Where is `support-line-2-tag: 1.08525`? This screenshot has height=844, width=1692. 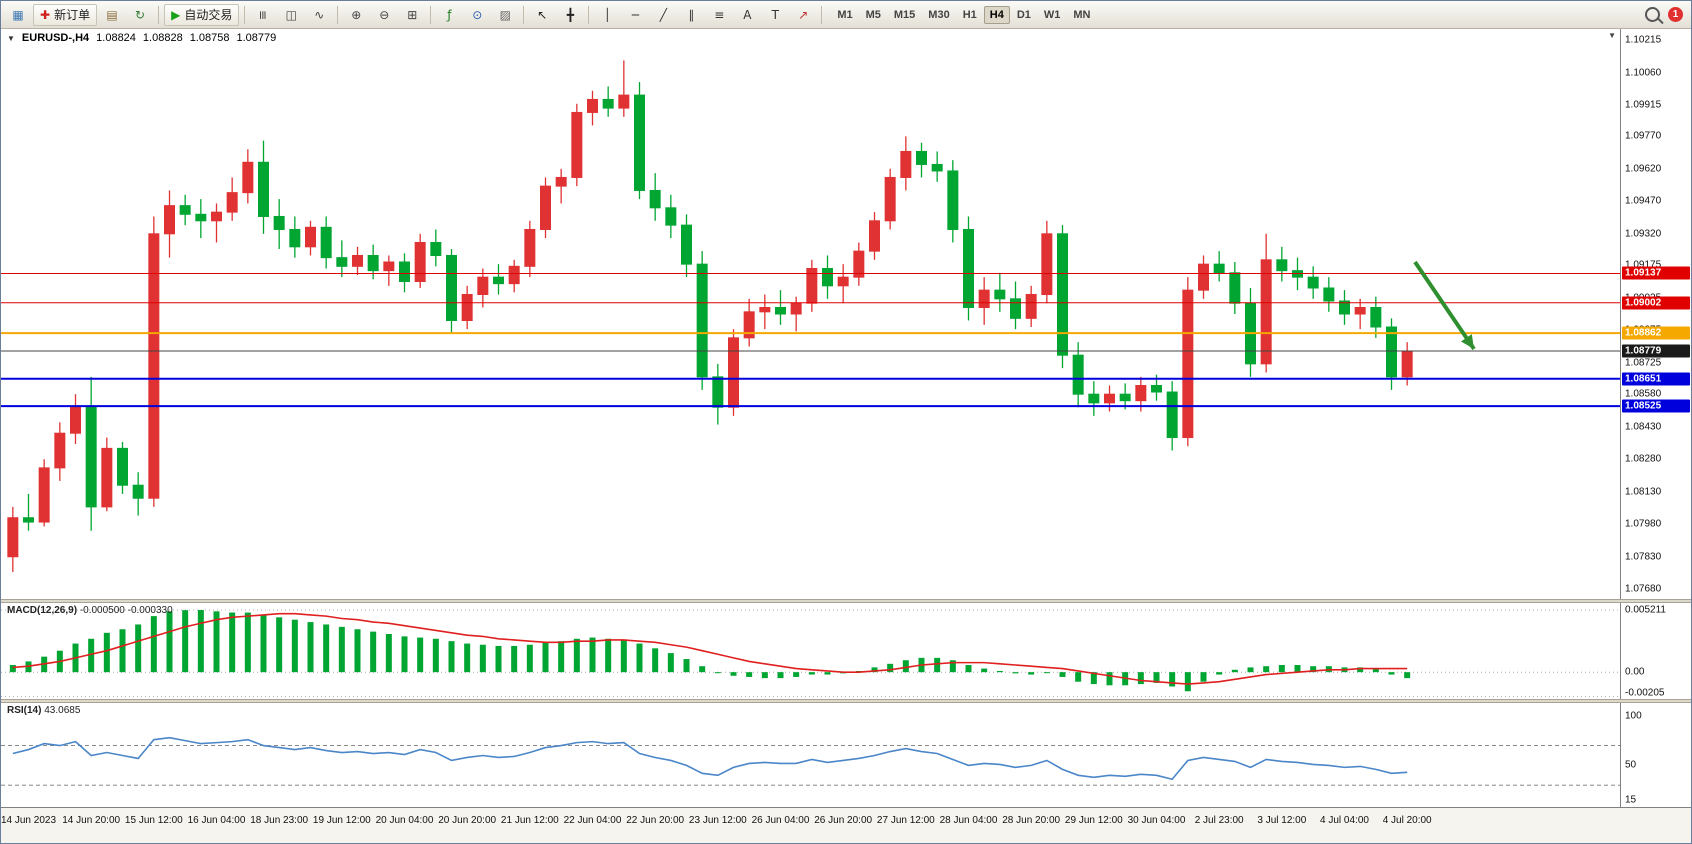 support-line-2-tag: 1.08525 is located at coordinates (1656, 406).